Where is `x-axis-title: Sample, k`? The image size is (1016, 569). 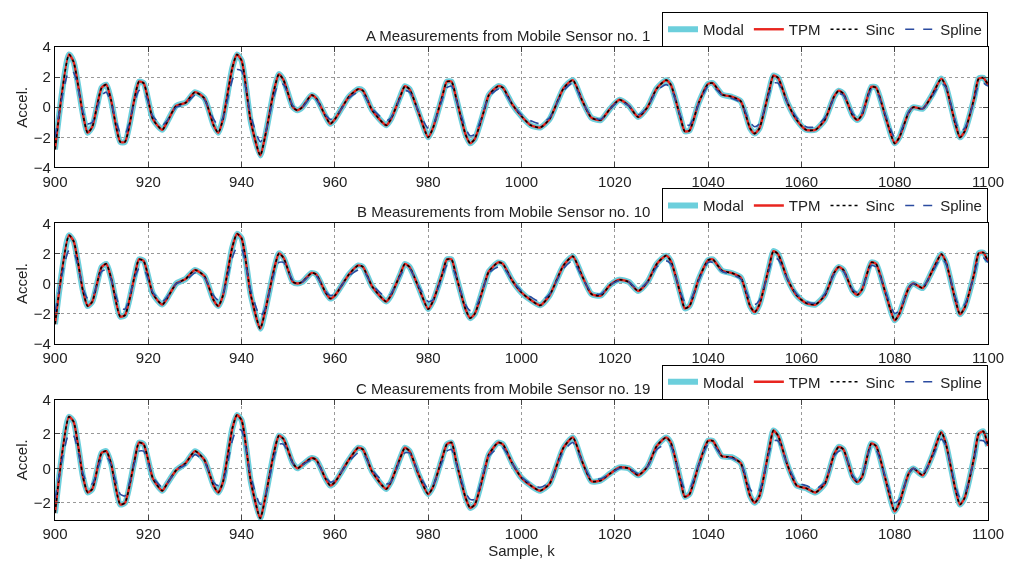
x-axis-title: Sample, k is located at coordinates (522, 551).